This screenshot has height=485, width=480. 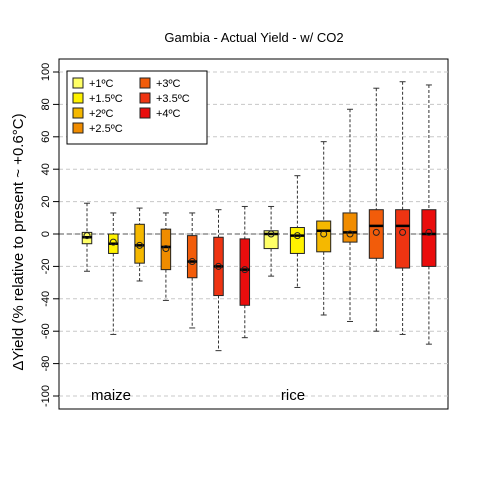 I want to click on legend-label: +2ºC, so click(x=101, y=114).